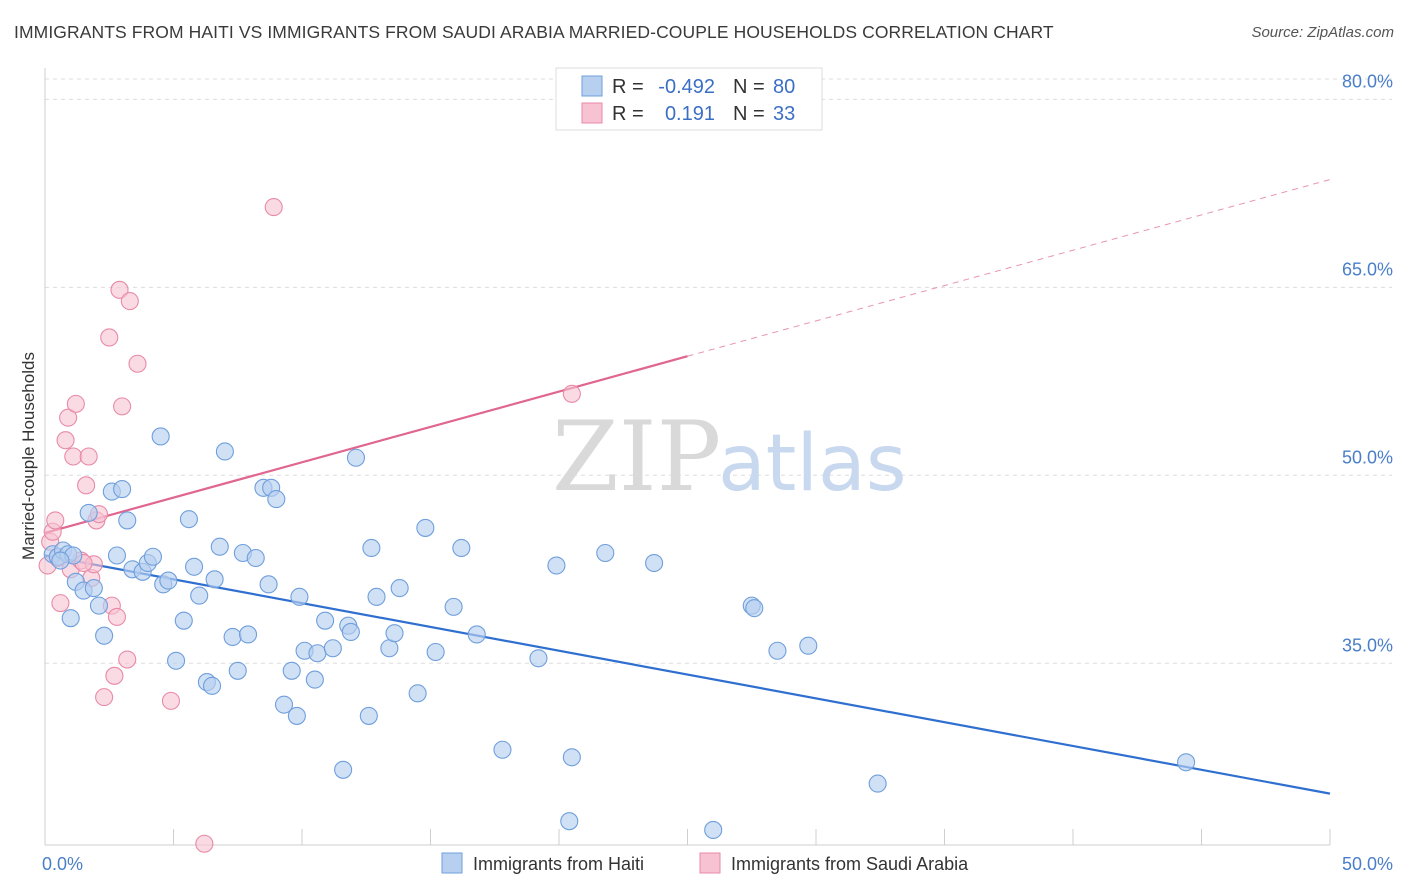 This screenshot has width=1406, height=892. Describe the element at coordinates (749, 114) in the screenshot. I see `legend-n-label-saudi: N =` at that location.